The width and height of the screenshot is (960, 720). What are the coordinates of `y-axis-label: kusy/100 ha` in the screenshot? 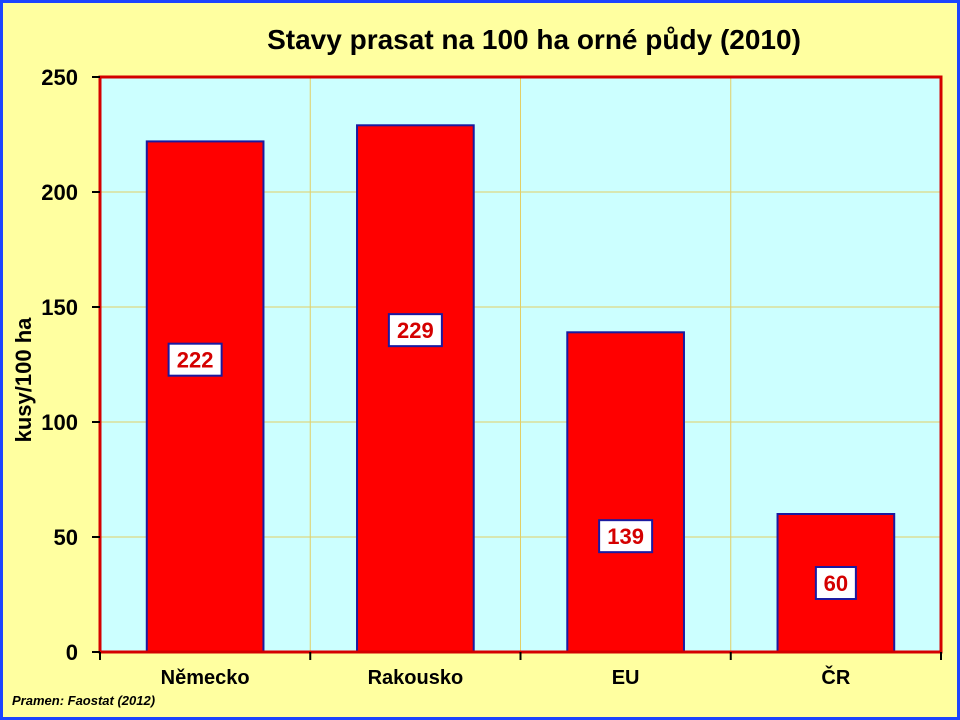 It's located at (23, 380).